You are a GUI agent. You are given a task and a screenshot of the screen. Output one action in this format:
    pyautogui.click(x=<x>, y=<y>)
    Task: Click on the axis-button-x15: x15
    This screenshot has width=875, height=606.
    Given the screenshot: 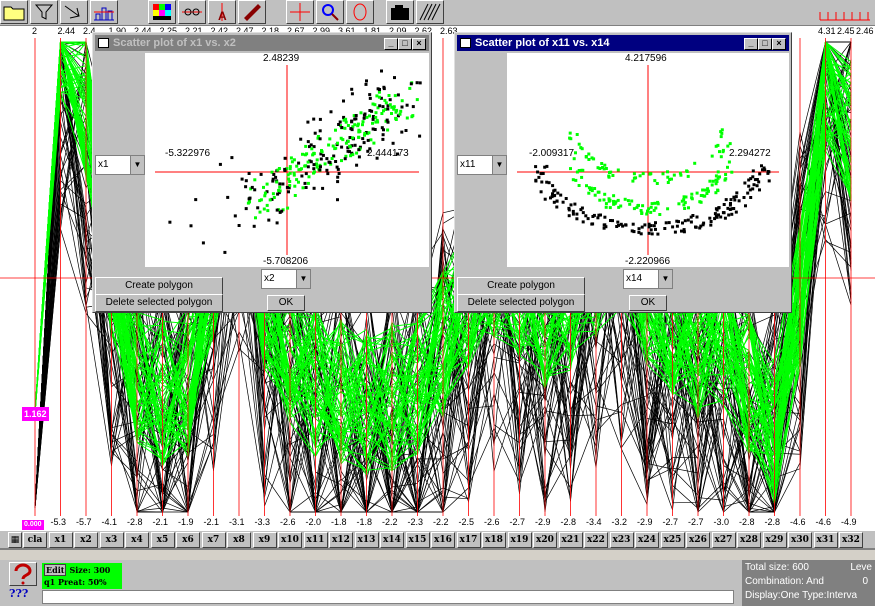 What is the action you would take?
    pyautogui.click(x=417, y=540)
    